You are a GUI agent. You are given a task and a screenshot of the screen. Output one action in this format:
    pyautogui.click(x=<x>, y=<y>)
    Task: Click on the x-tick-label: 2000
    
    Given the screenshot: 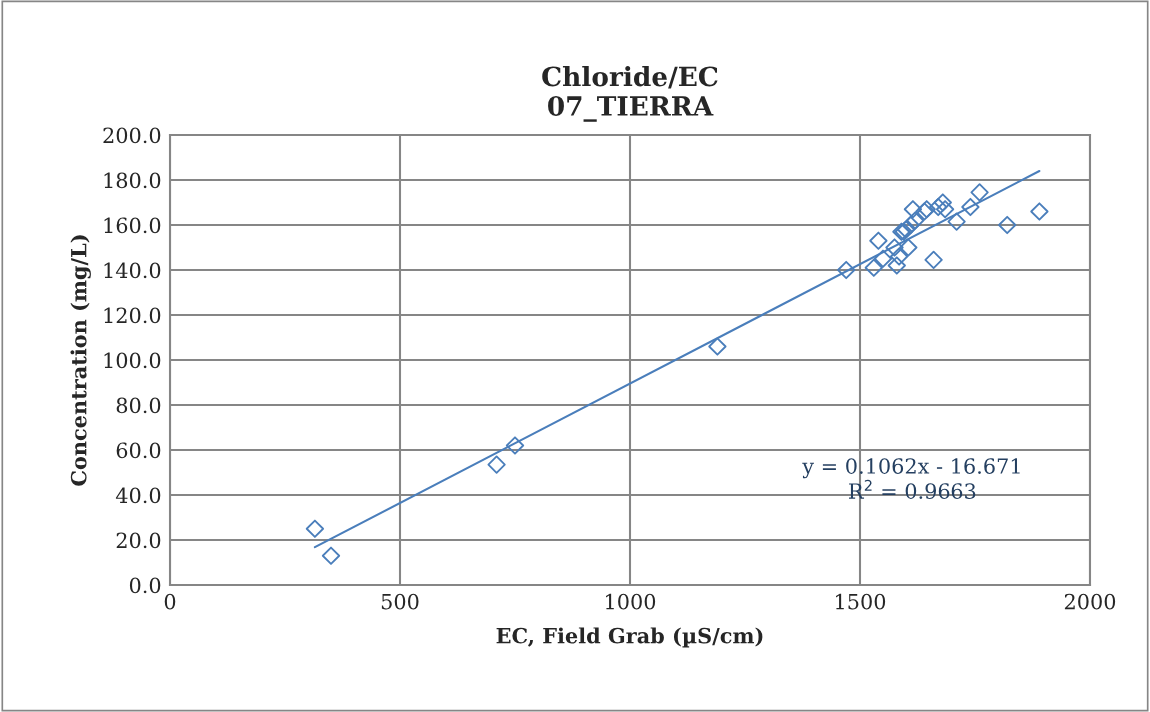 What is the action you would take?
    pyautogui.click(x=1090, y=601)
    